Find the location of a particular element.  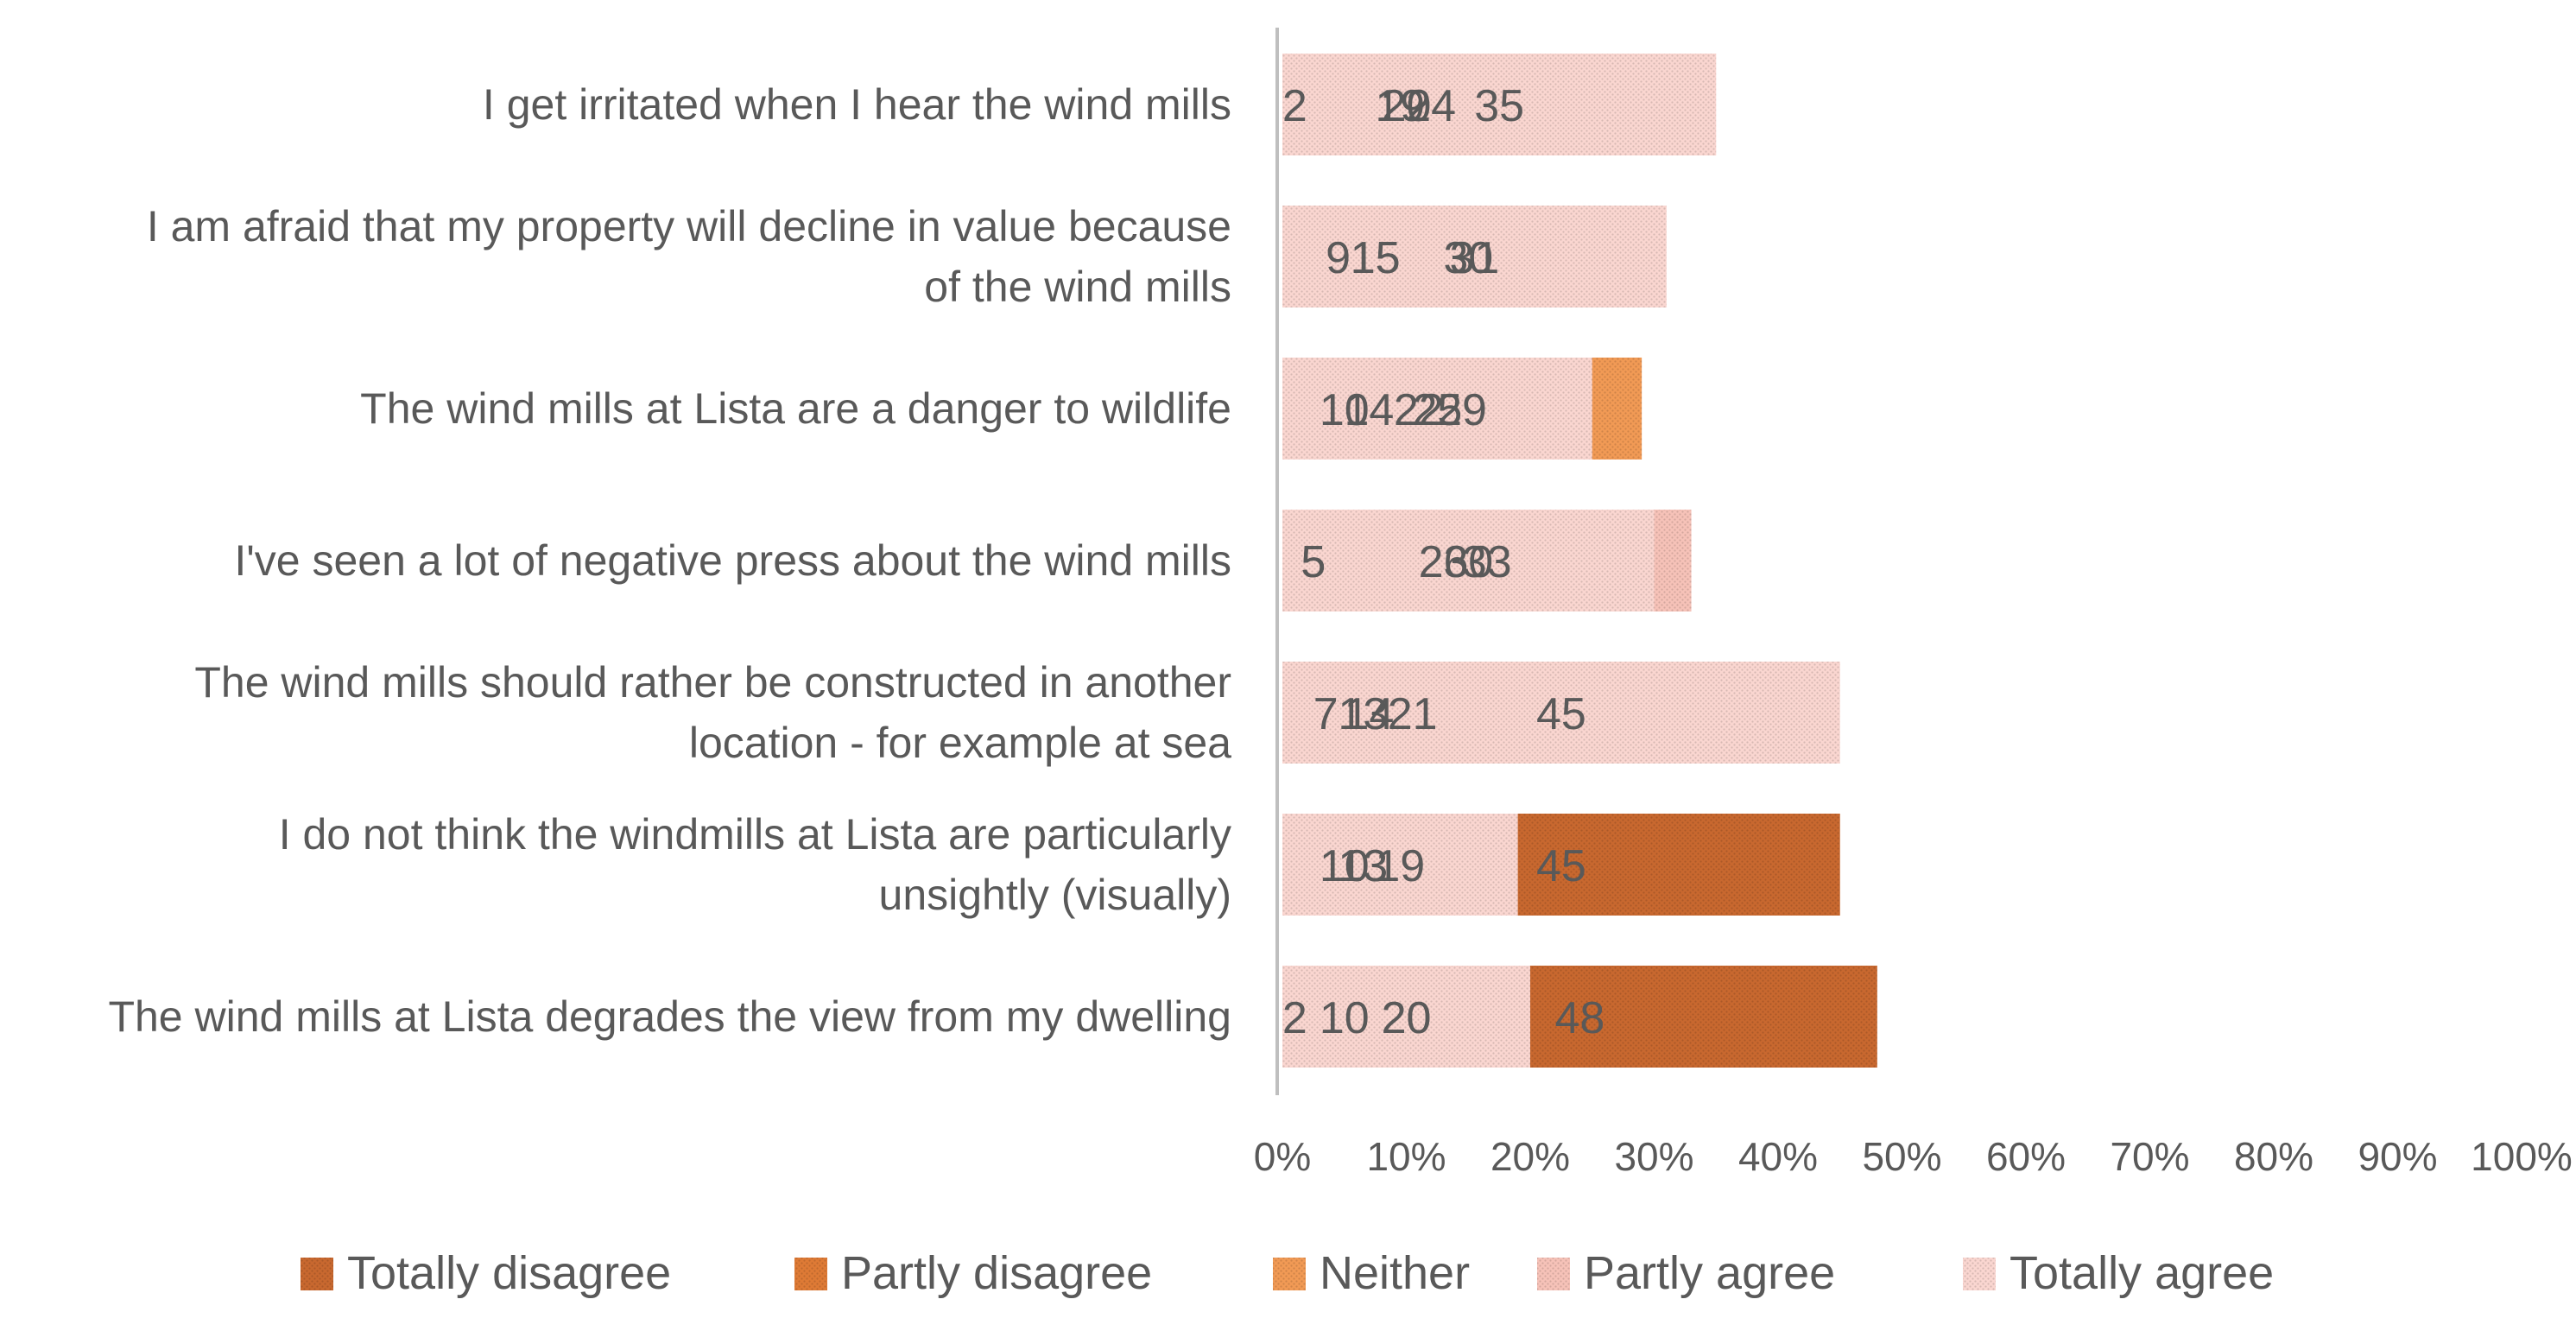

value-label-totally-disagree-row-7: 48 is located at coordinates (1579, 1018).